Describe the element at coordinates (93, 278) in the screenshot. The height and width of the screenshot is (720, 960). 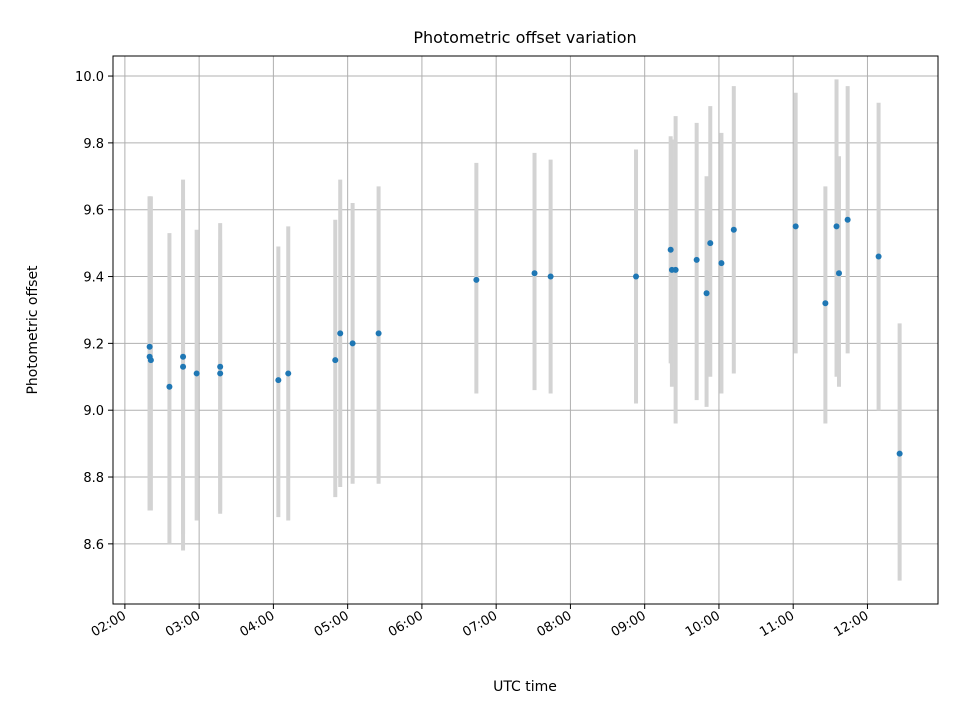
I see `y-tick-label: 9.4` at that location.